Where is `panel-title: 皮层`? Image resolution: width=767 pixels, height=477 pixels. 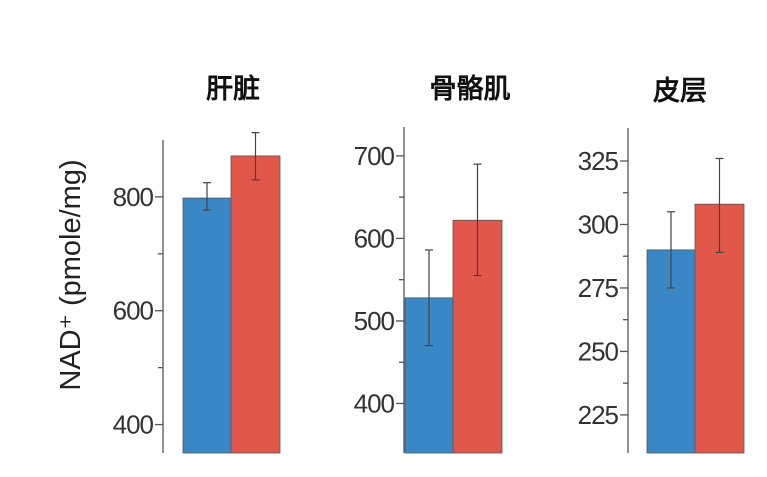 panel-title: 皮层 is located at coordinates (680, 91).